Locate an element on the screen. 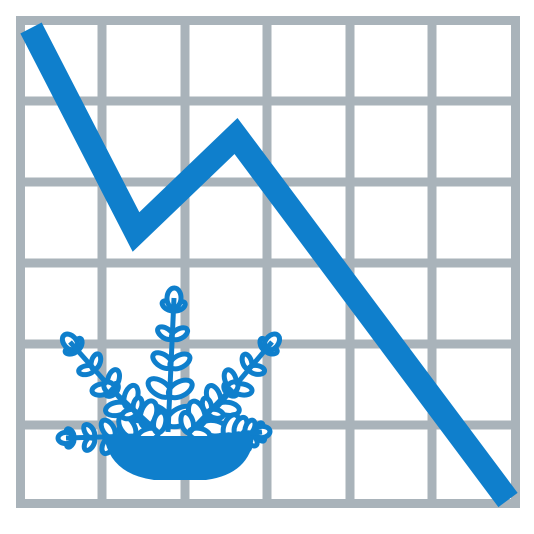 The height and width of the screenshot is (534, 534). plant-bowl is located at coordinates (179, 458).